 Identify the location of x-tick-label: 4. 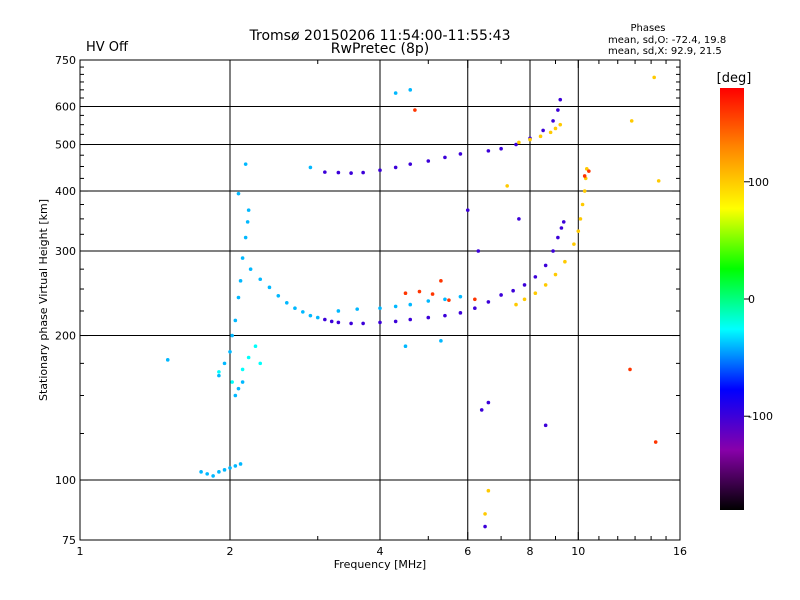
(380, 551).